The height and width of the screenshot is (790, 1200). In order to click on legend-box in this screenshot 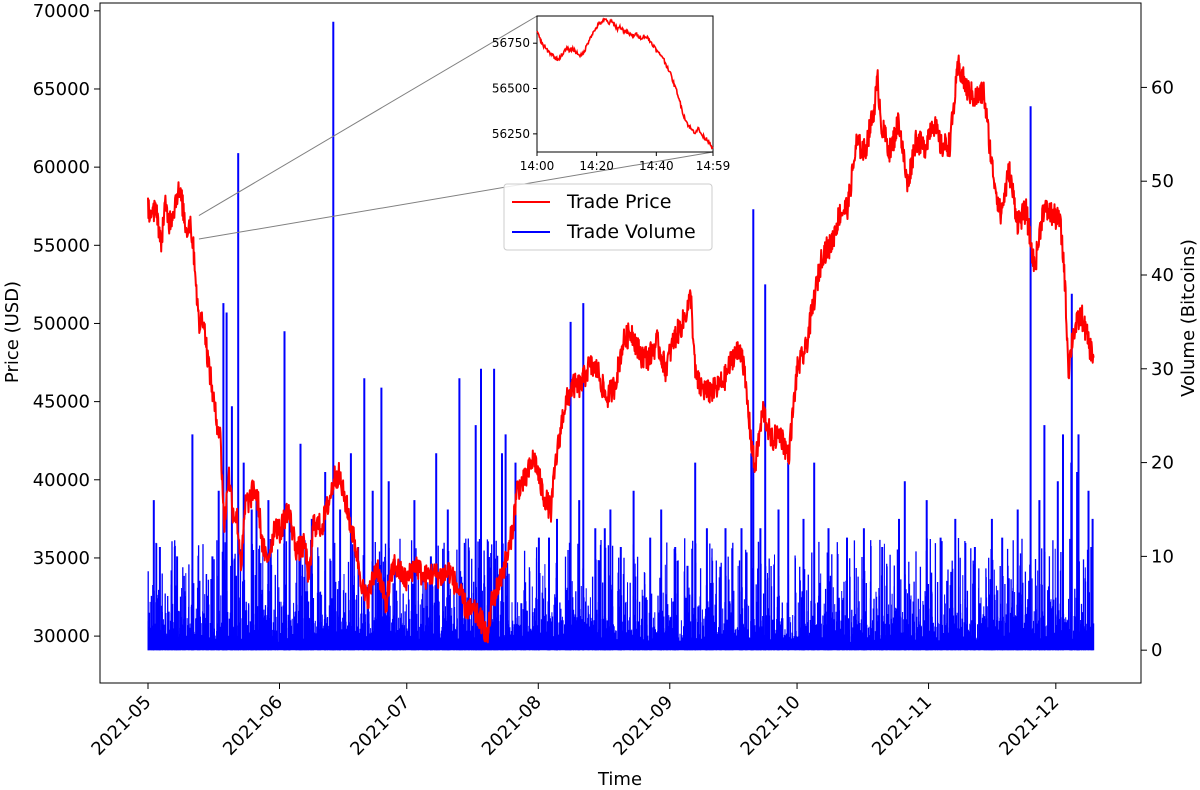, I will do `click(608, 217)`.